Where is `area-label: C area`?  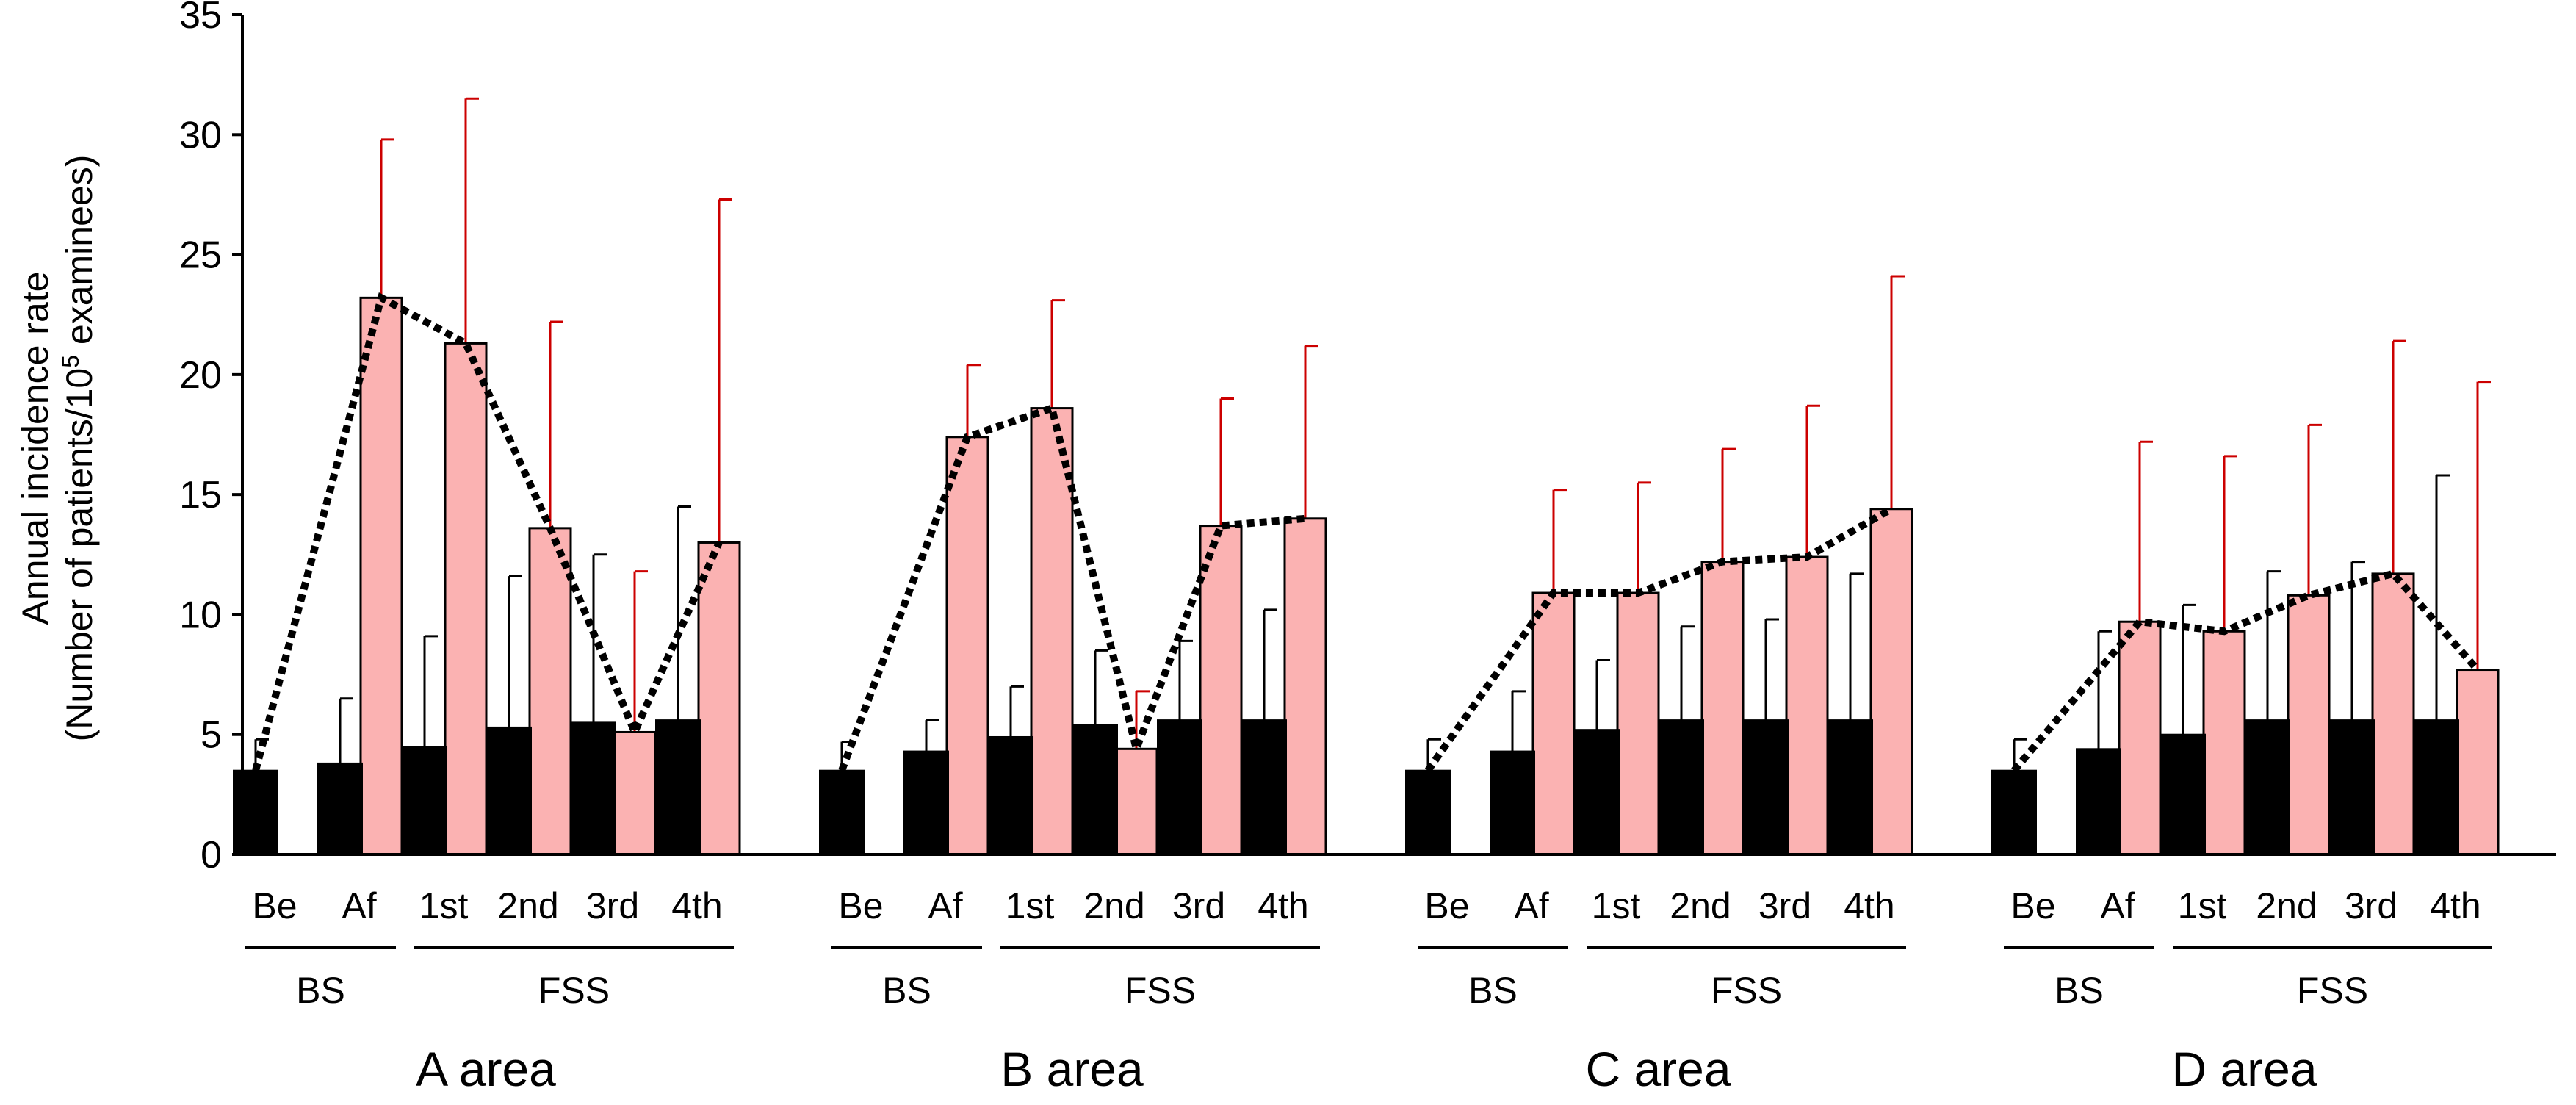 area-label: C area is located at coordinates (1658, 1069).